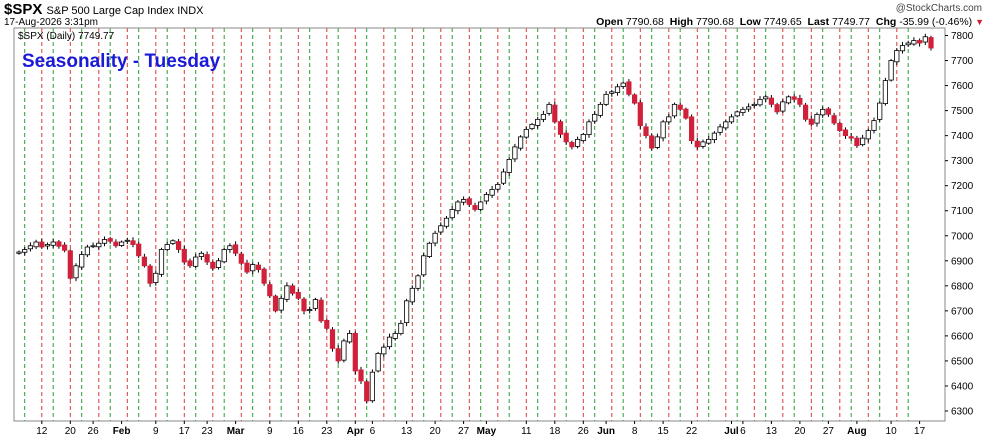 The height and width of the screenshot is (438, 990). Describe the element at coordinates (66, 36) in the screenshot. I see `legend-entry: $SPX (Daily) 7749.77` at that location.